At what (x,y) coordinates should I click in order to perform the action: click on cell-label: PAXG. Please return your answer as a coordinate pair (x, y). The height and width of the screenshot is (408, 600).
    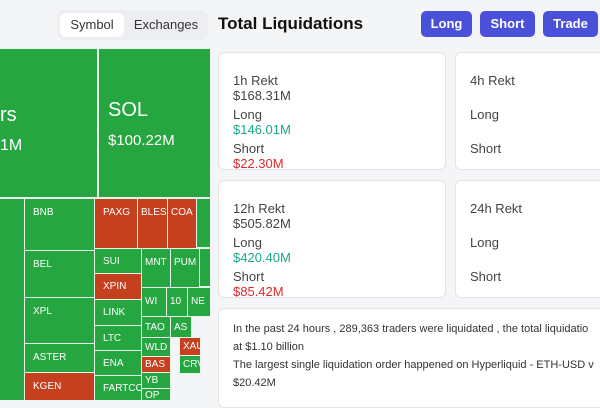
    Looking at the image, I should click on (117, 212).